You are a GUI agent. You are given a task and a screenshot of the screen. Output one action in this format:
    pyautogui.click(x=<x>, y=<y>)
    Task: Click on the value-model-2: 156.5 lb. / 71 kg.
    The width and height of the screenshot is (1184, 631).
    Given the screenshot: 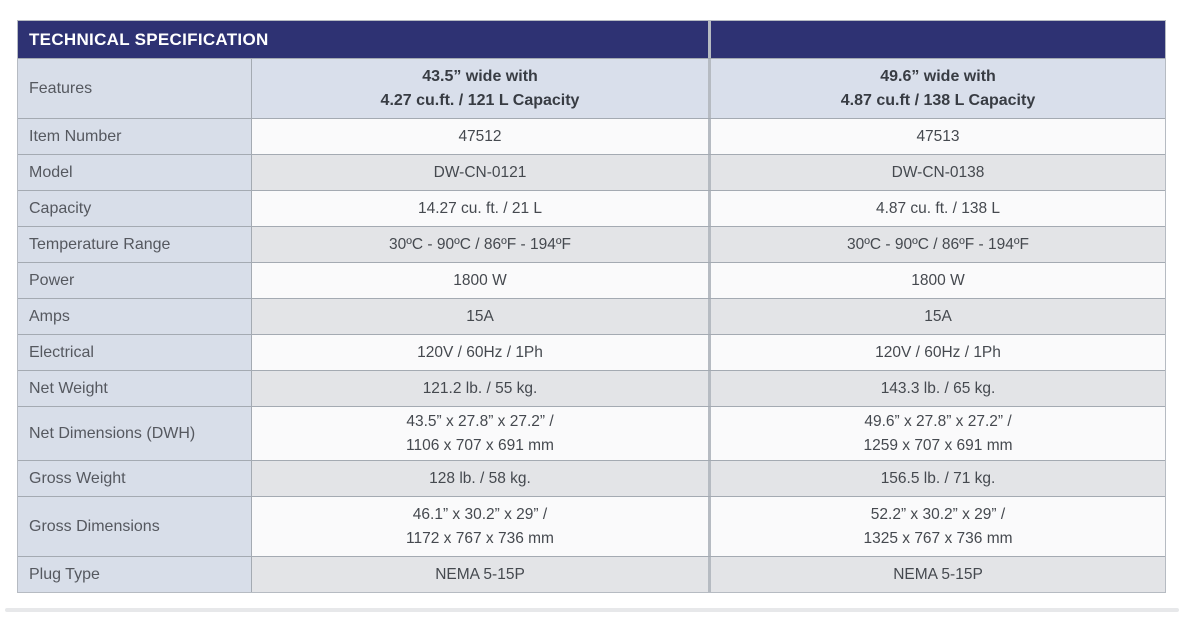 What is the action you would take?
    pyautogui.click(x=936, y=478)
    